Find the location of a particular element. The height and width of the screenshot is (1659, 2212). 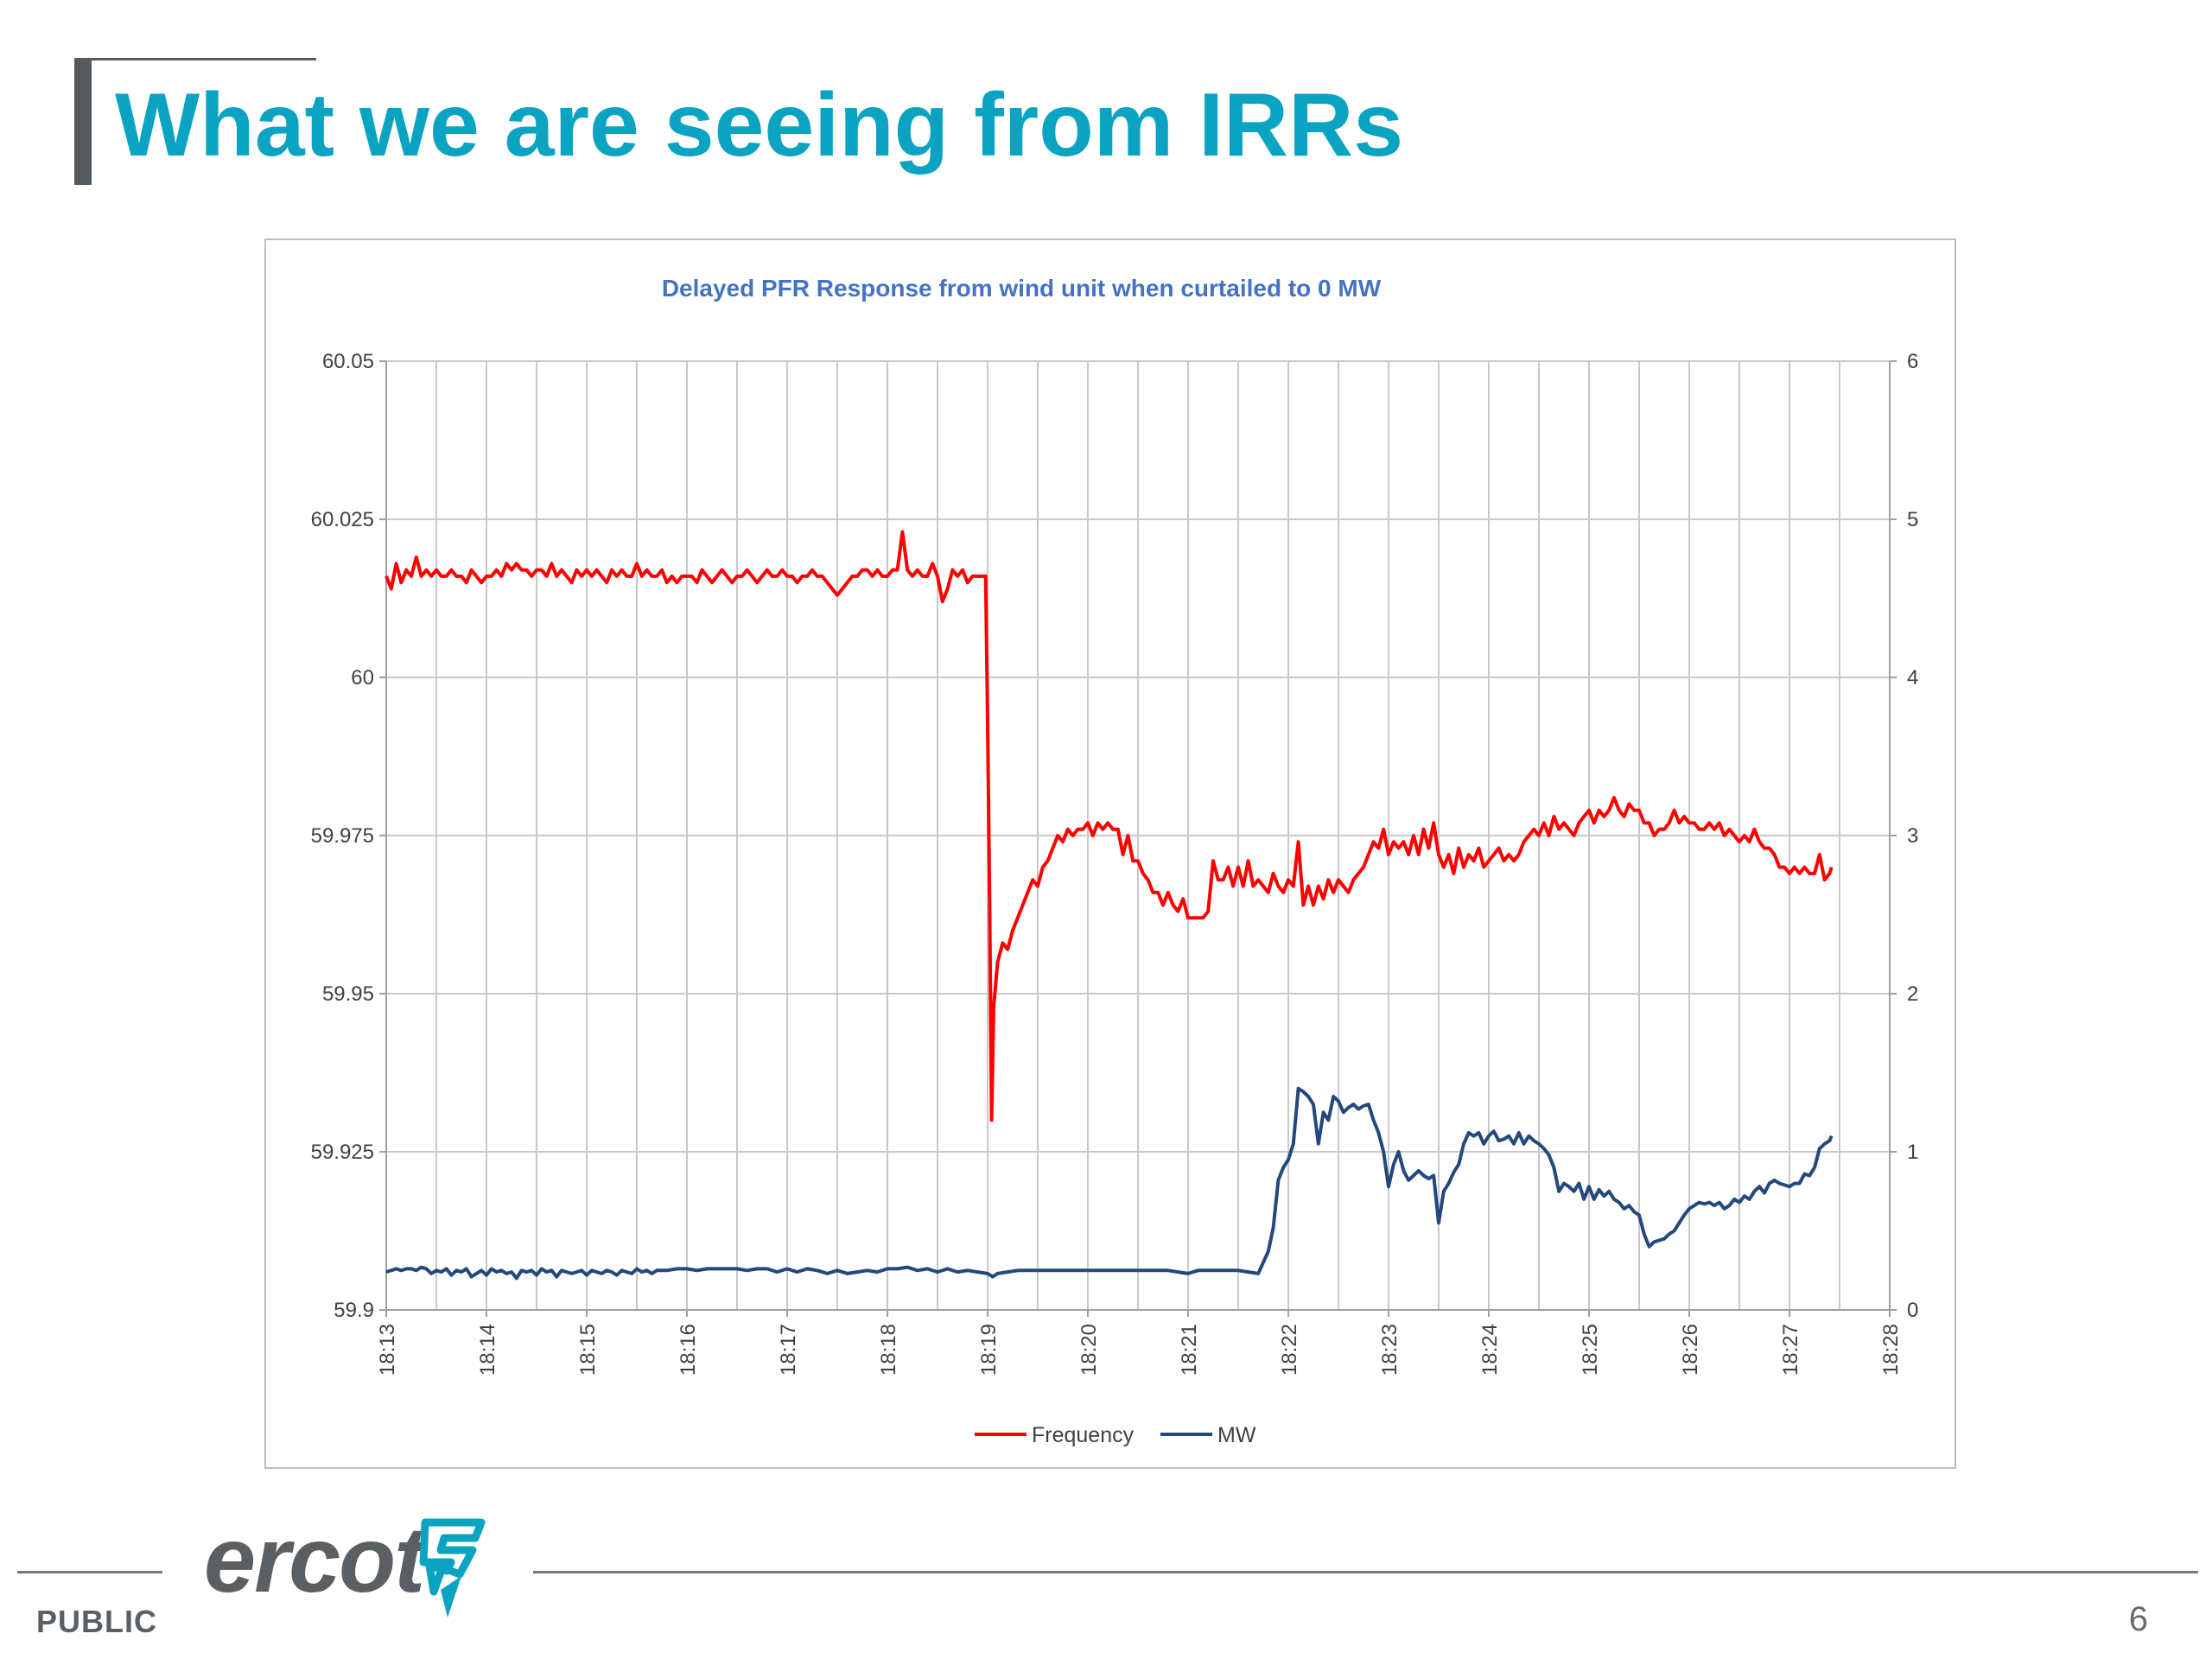

slide-title: What we are seeing from IRRs is located at coordinates (759, 125).